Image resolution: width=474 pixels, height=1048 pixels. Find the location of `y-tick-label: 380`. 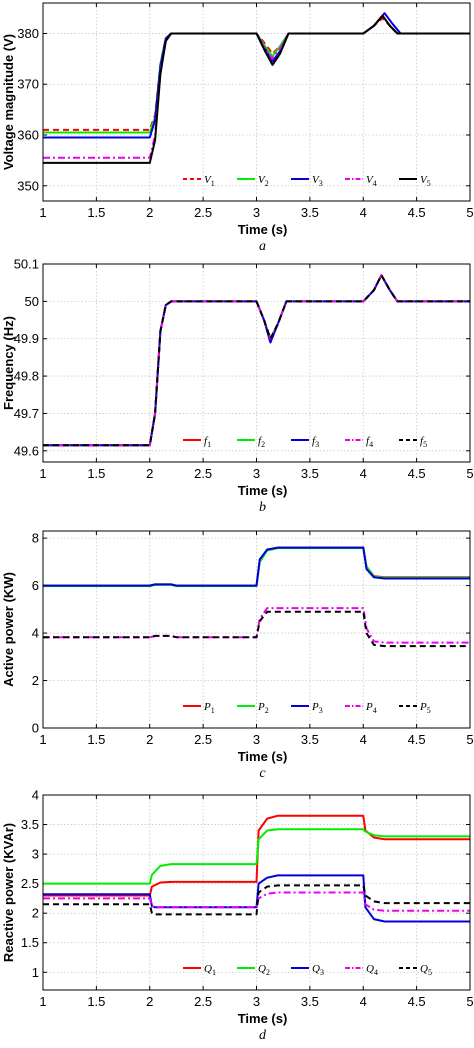

y-tick-label: 380 is located at coordinates (28, 33).